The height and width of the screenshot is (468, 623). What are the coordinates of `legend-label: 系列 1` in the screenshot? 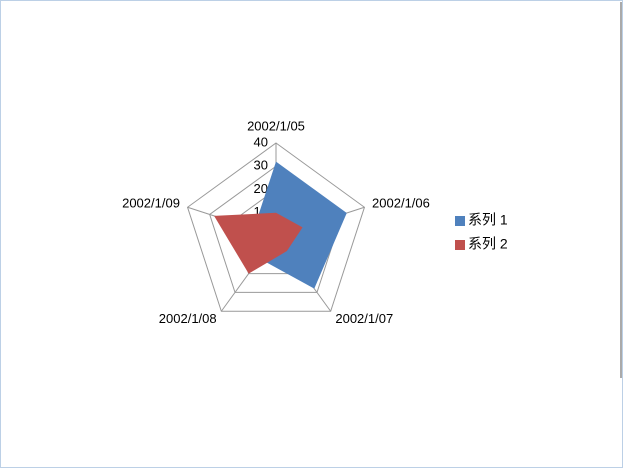 It's located at (488, 220).